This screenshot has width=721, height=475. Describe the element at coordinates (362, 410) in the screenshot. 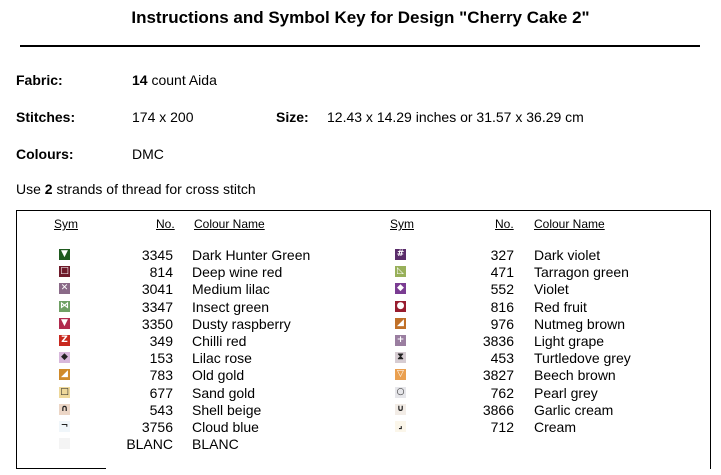

I see `key-row: ∩ 543 Shell beige` at that location.